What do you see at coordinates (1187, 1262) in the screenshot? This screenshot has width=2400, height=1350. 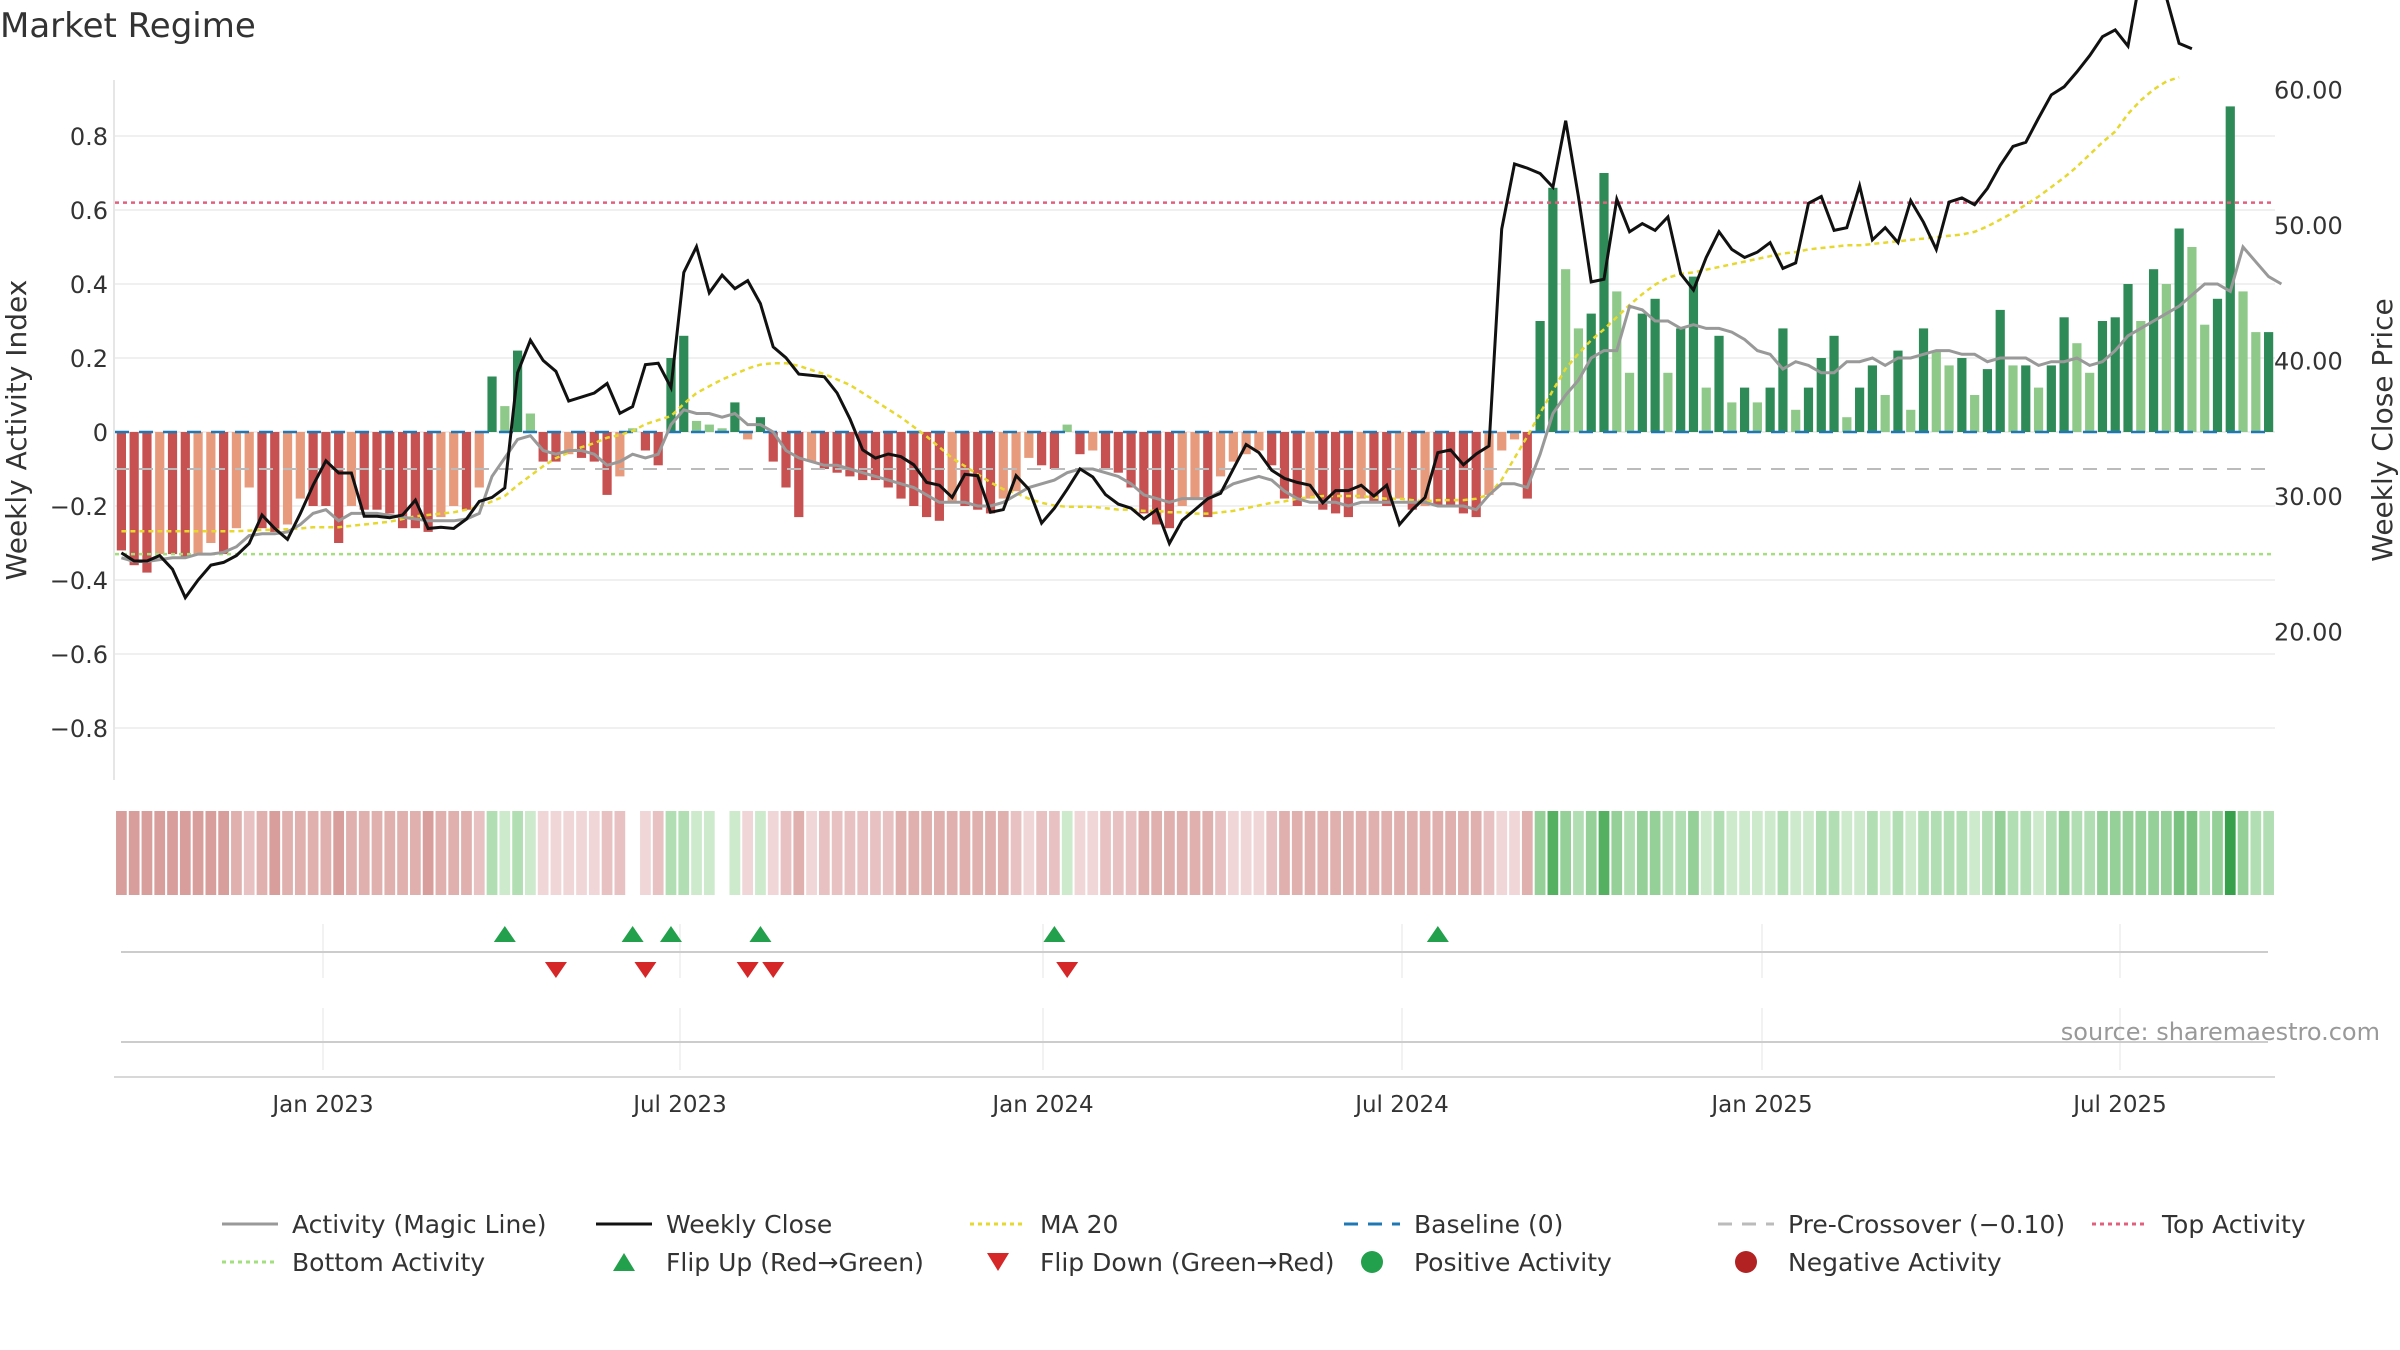 I see `legend-label: Flip Down (Green→Red)` at bounding box center [1187, 1262].